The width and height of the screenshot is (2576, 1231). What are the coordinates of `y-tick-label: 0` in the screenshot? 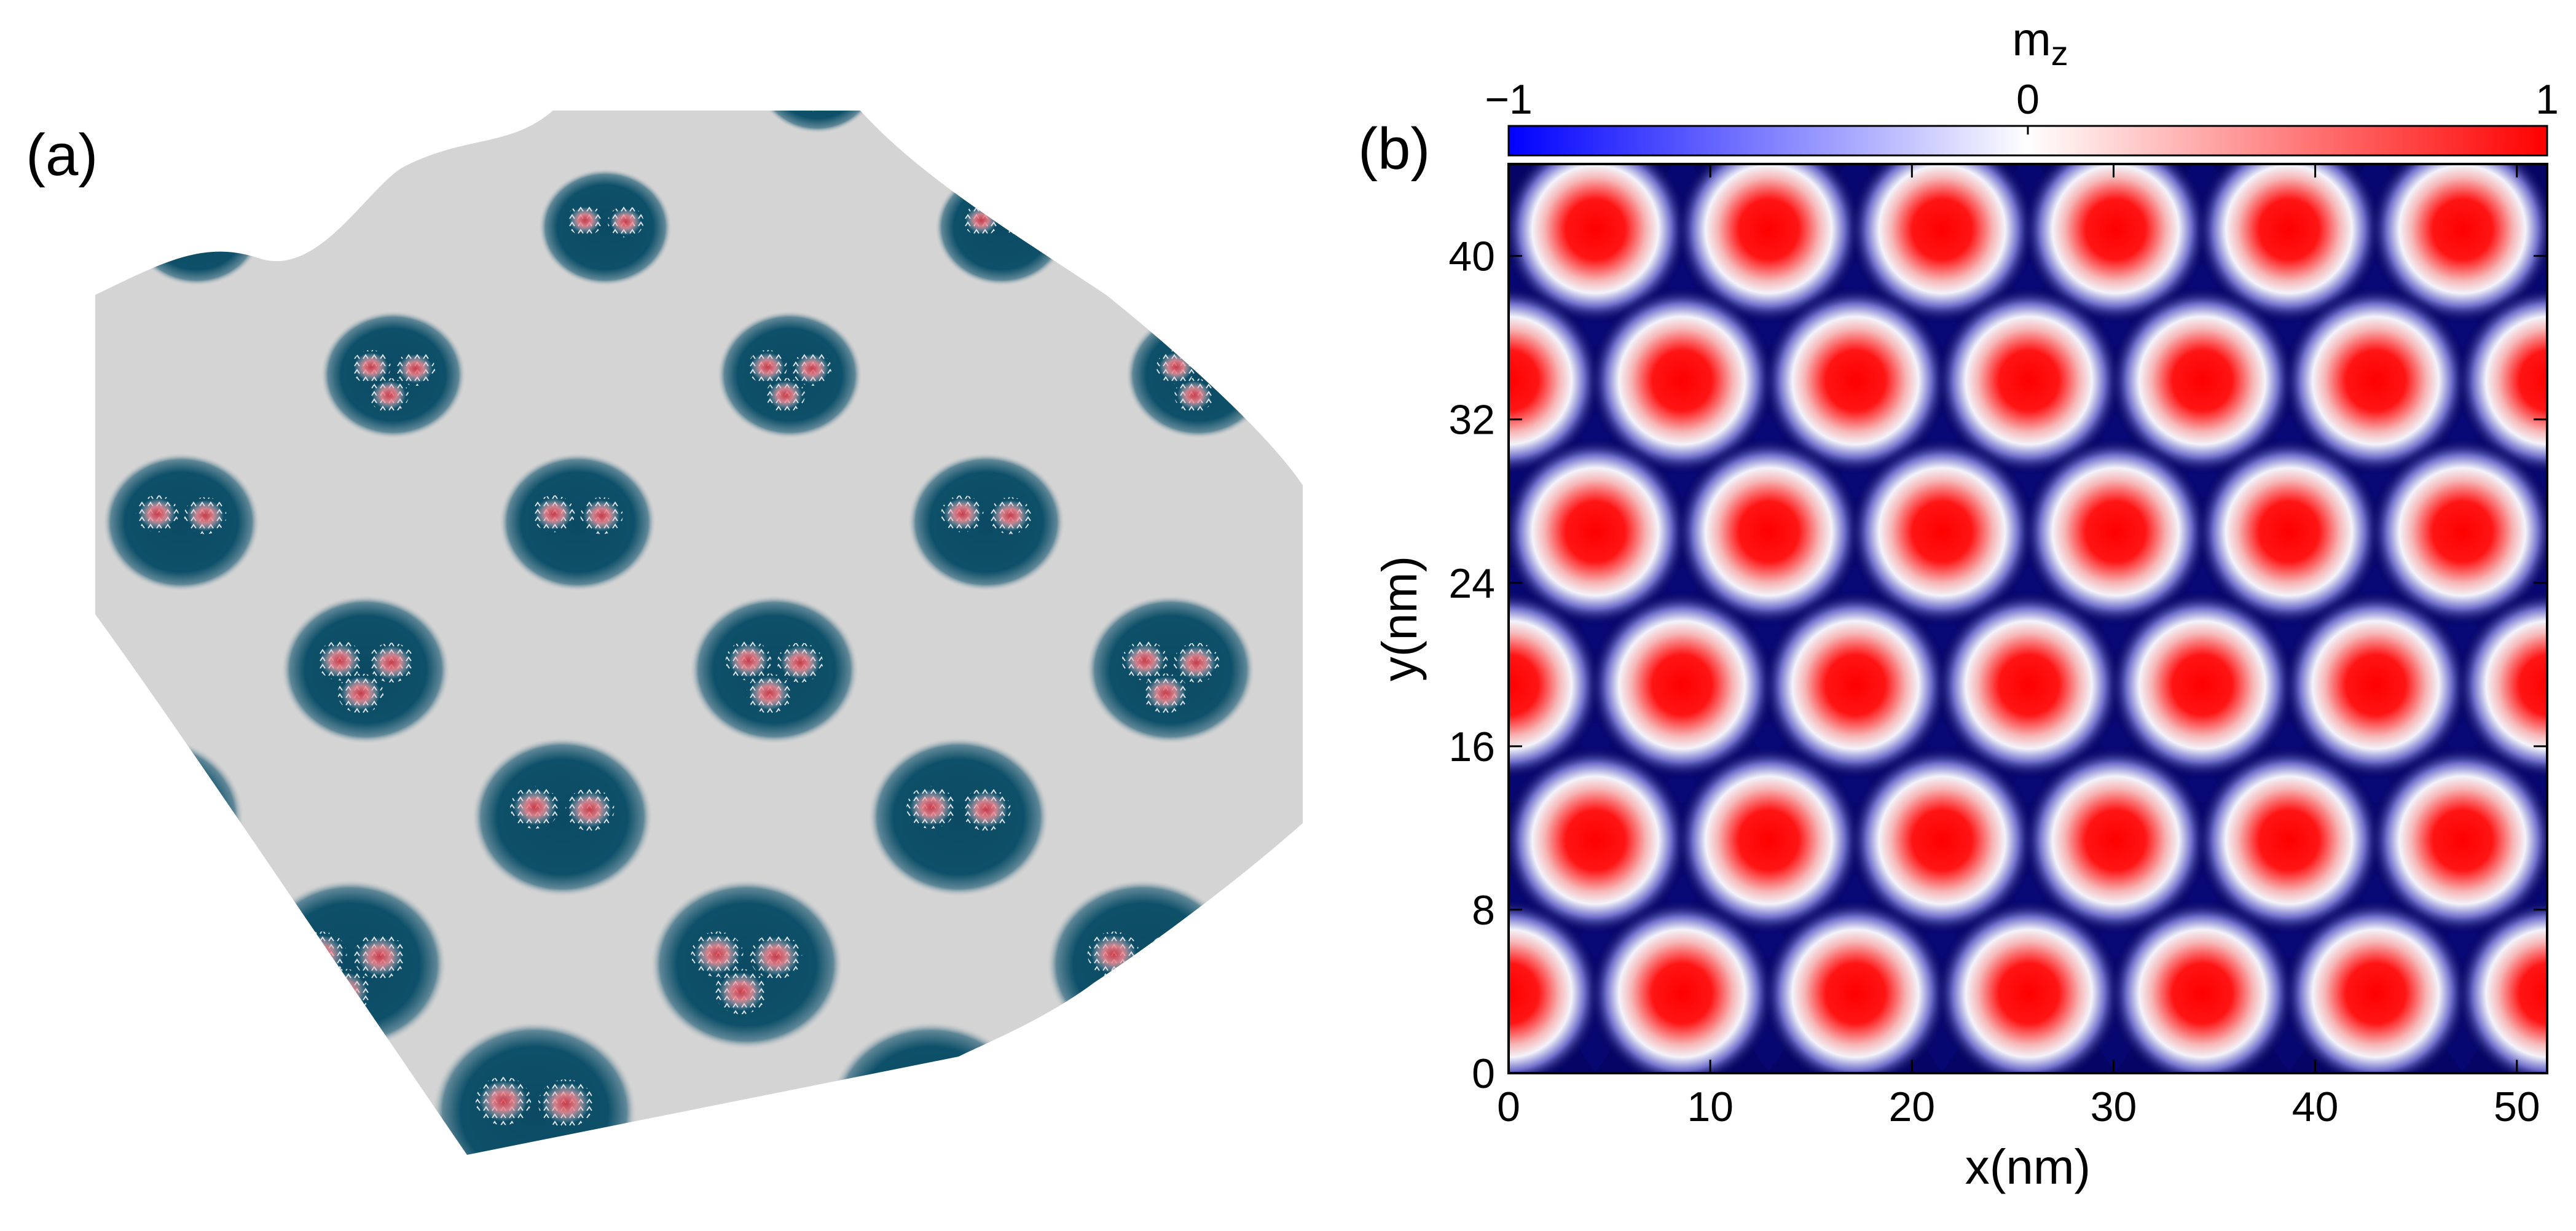 It's located at (1483, 1073).